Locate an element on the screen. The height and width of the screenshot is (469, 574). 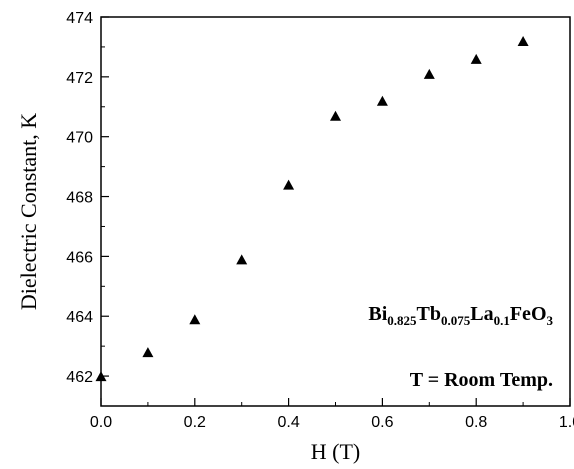
x-tick-label: 0.4 is located at coordinates (288, 422).